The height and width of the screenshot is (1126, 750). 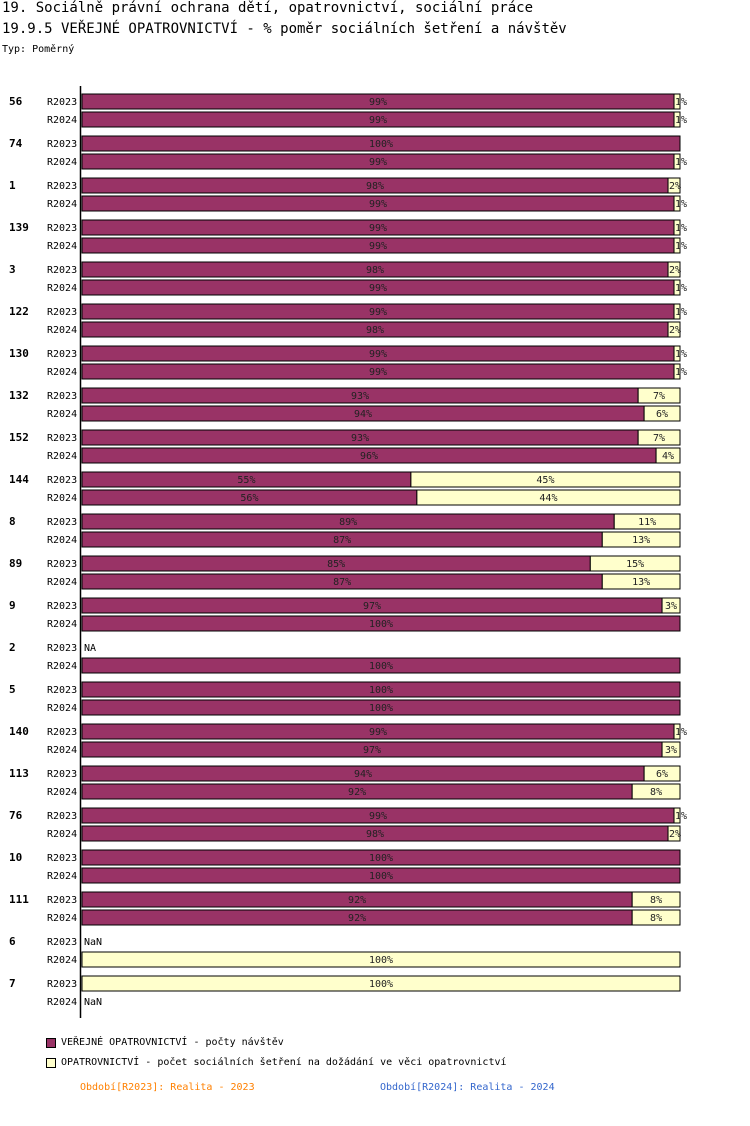 I want to click on data-label-series1: 56%, so click(x=249, y=498).